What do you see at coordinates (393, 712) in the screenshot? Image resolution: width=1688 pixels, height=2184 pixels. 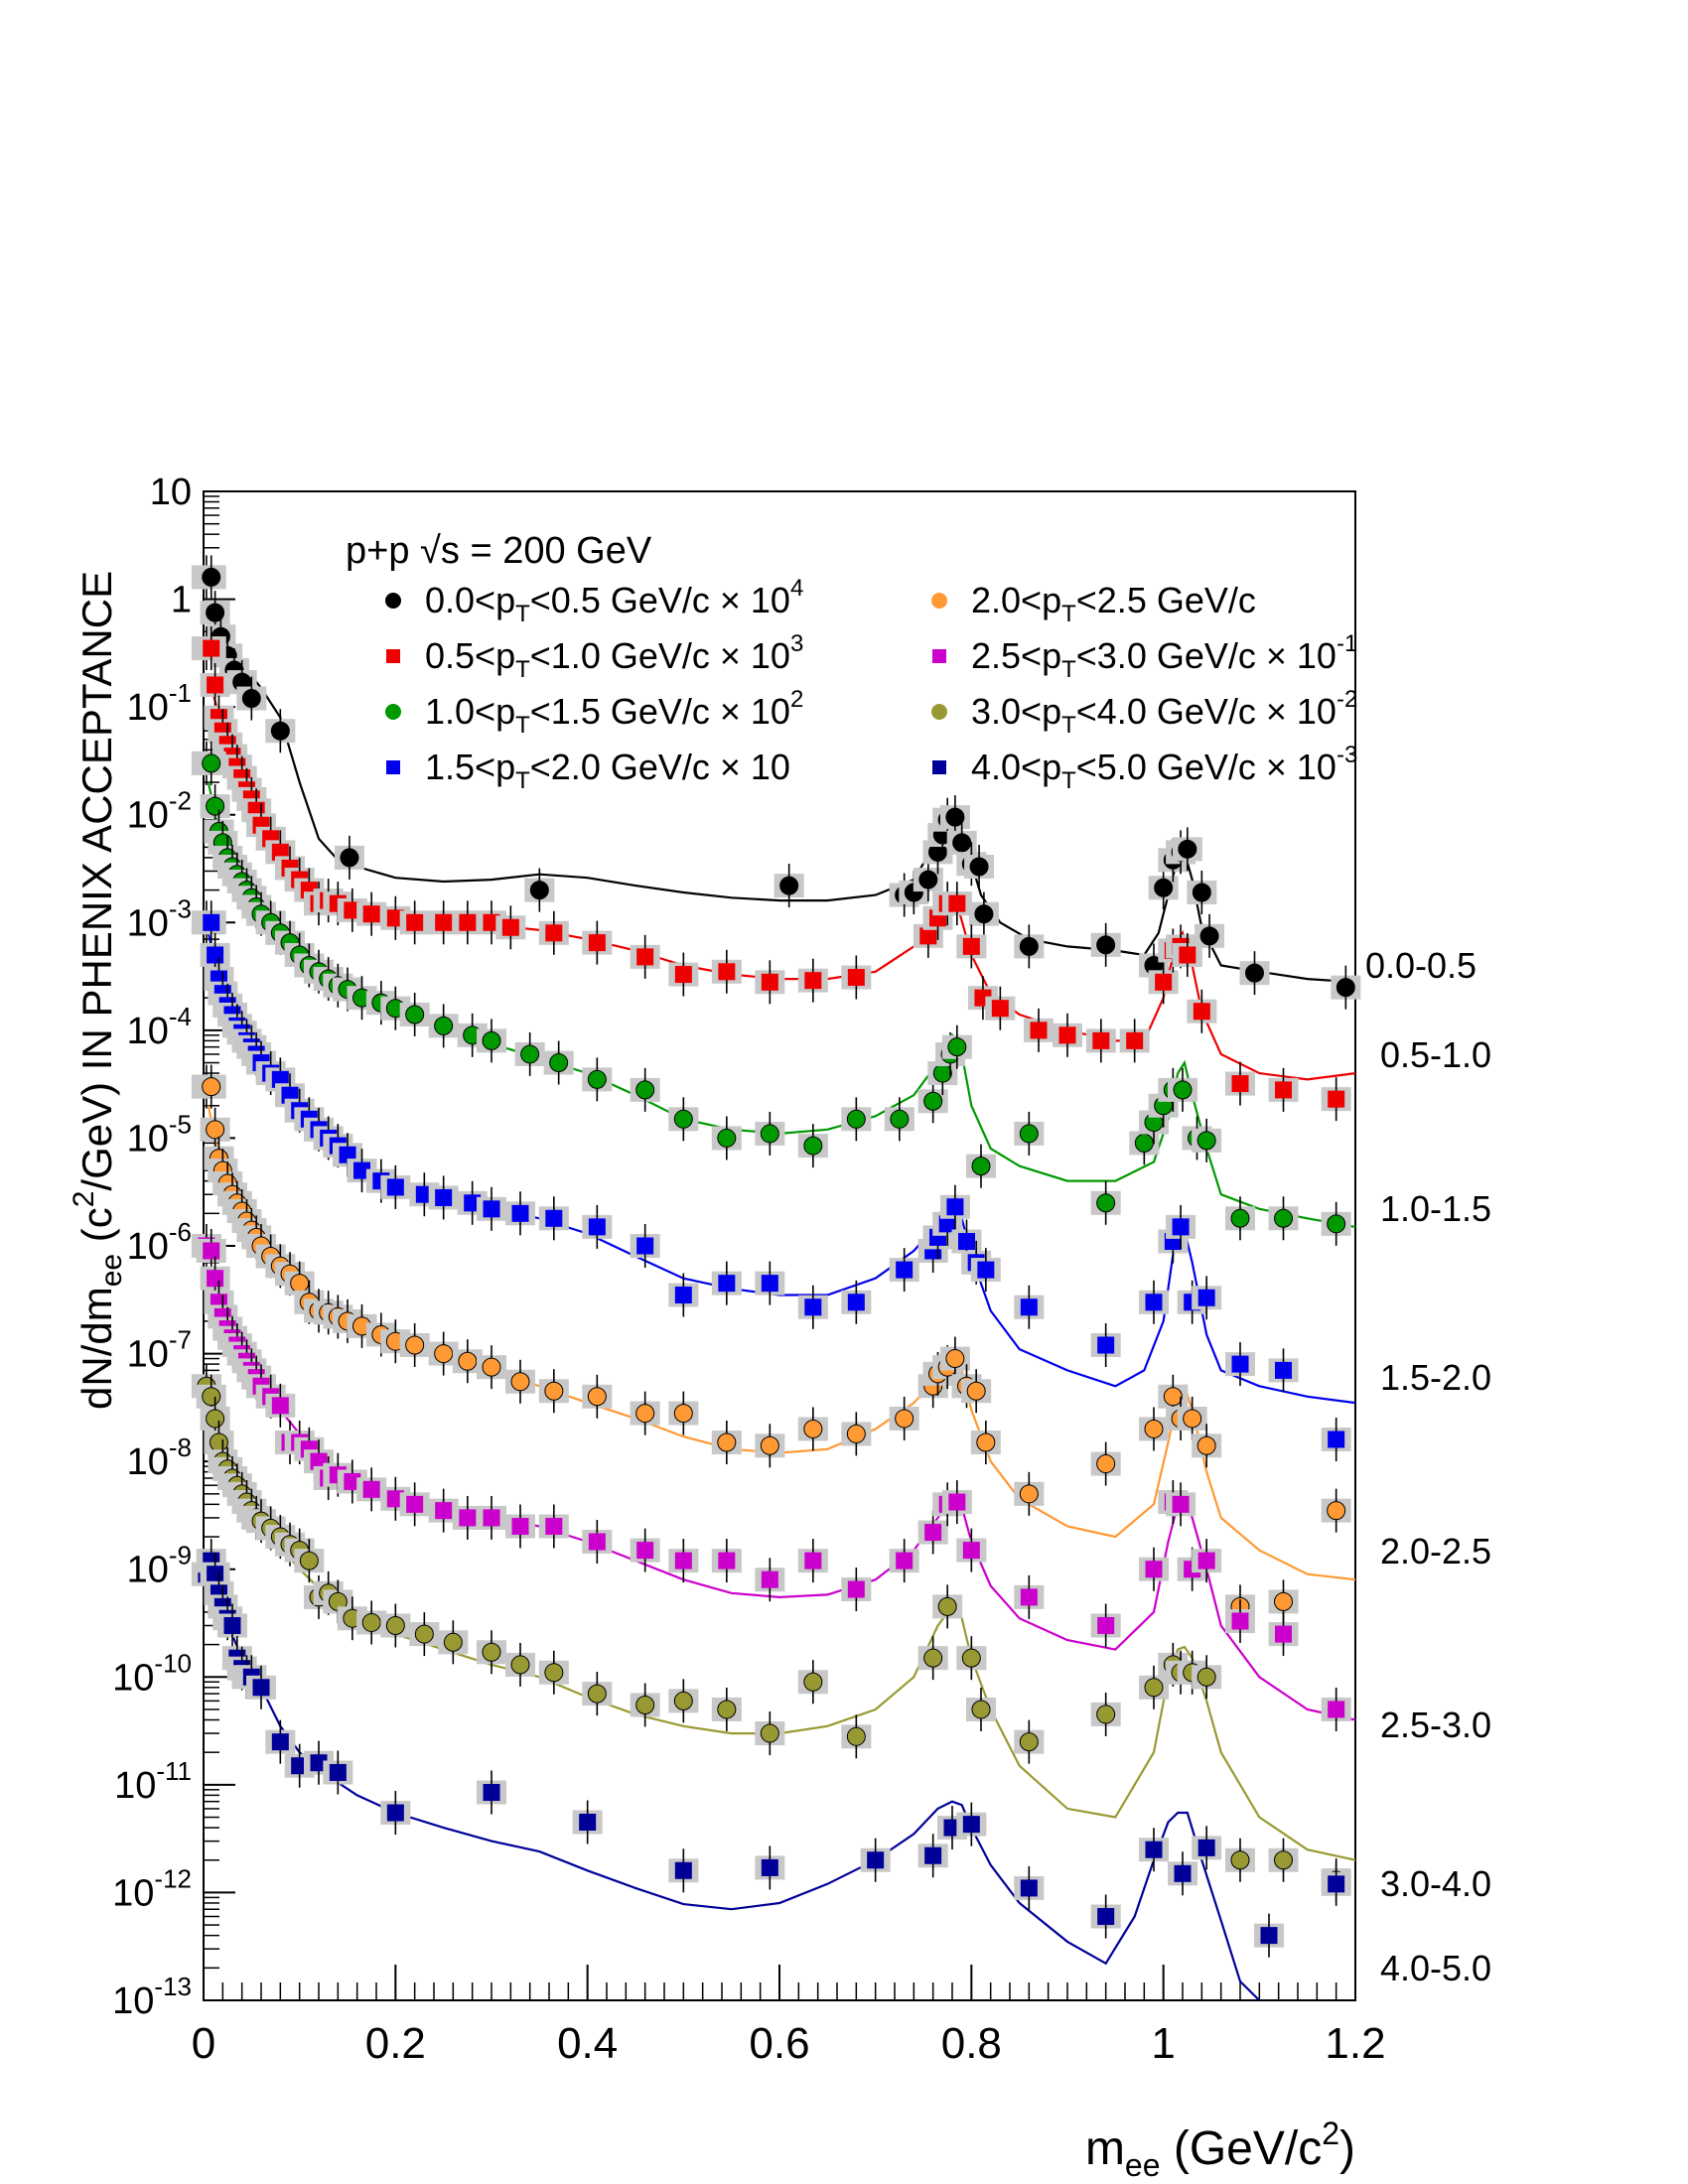 I see `legend-marker` at bounding box center [393, 712].